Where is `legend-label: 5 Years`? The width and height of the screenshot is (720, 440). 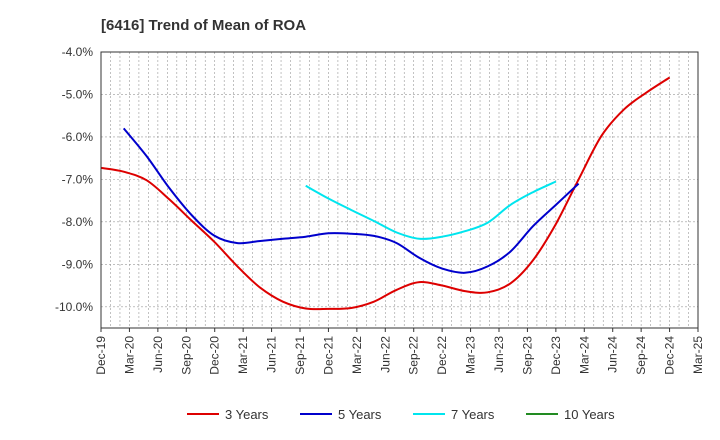 legend-label: 5 Years is located at coordinates (360, 414).